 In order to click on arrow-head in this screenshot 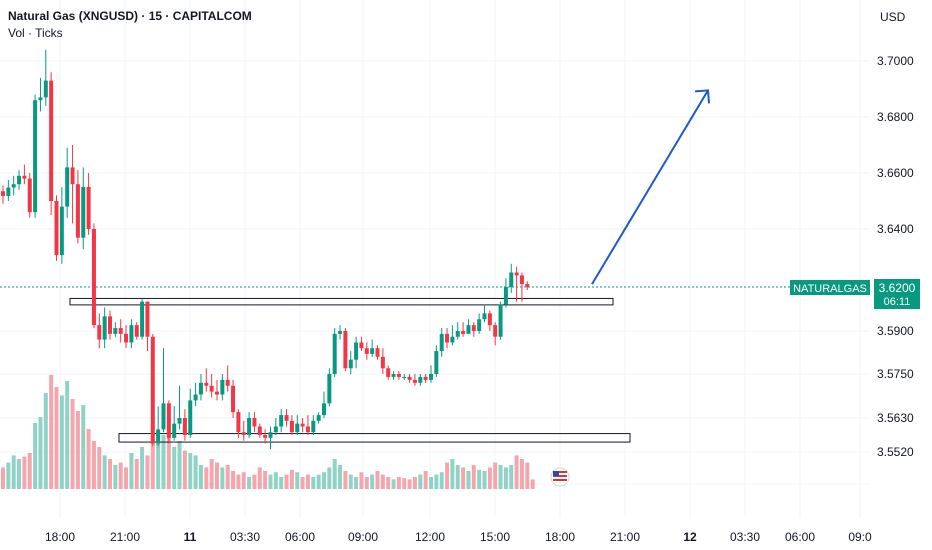, I will do `click(702, 96)`.